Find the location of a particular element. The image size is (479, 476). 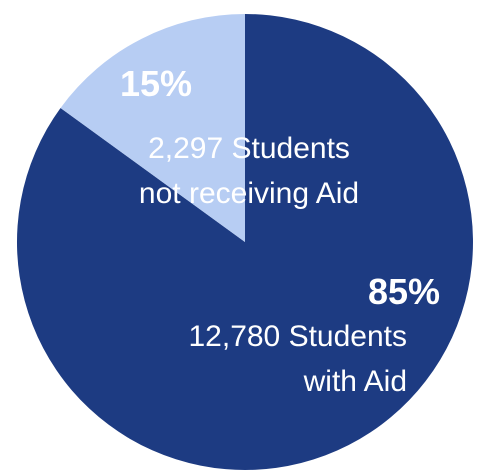

label-not-receiving-aid-line-1: 2,297 Students is located at coordinates (249, 148).